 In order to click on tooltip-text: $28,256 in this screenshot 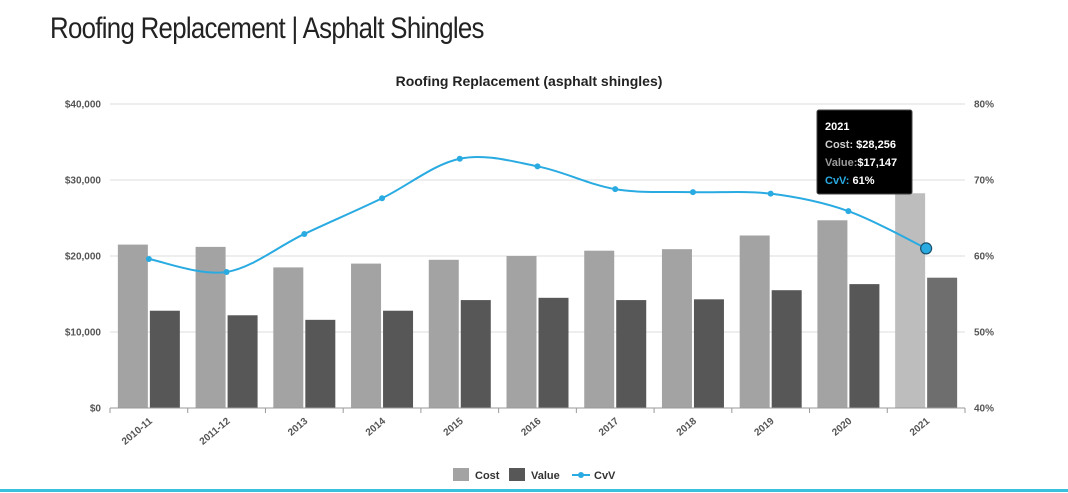, I will do `click(876, 145)`.